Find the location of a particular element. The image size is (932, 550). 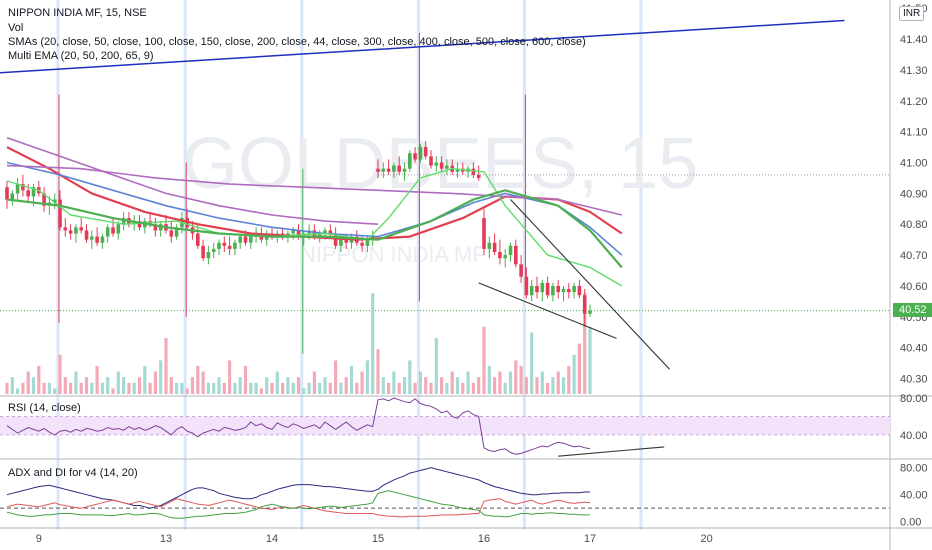

last-price-badge: 40.52 is located at coordinates (912, 310).